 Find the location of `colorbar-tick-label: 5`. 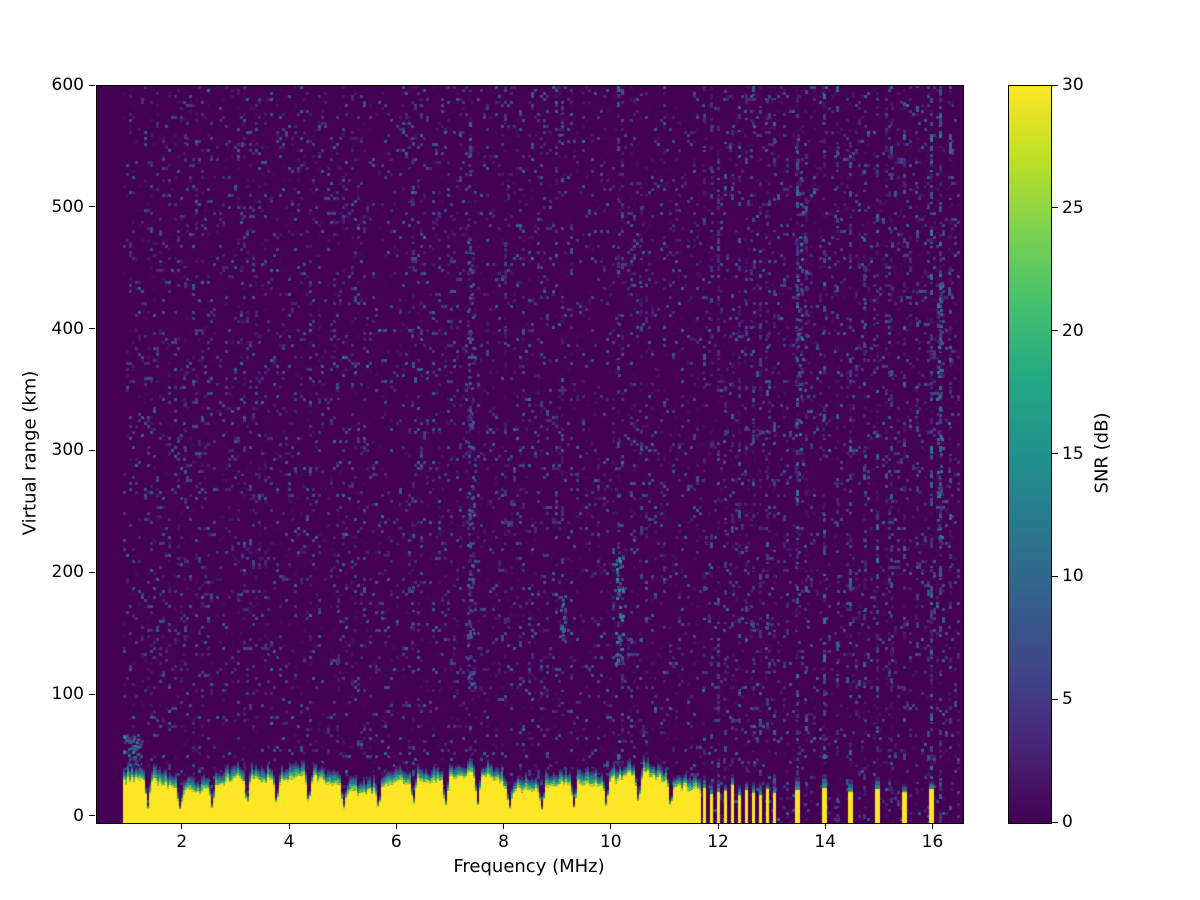

colorbar-tick-label: 5 is located at coordinates (1067, 699).